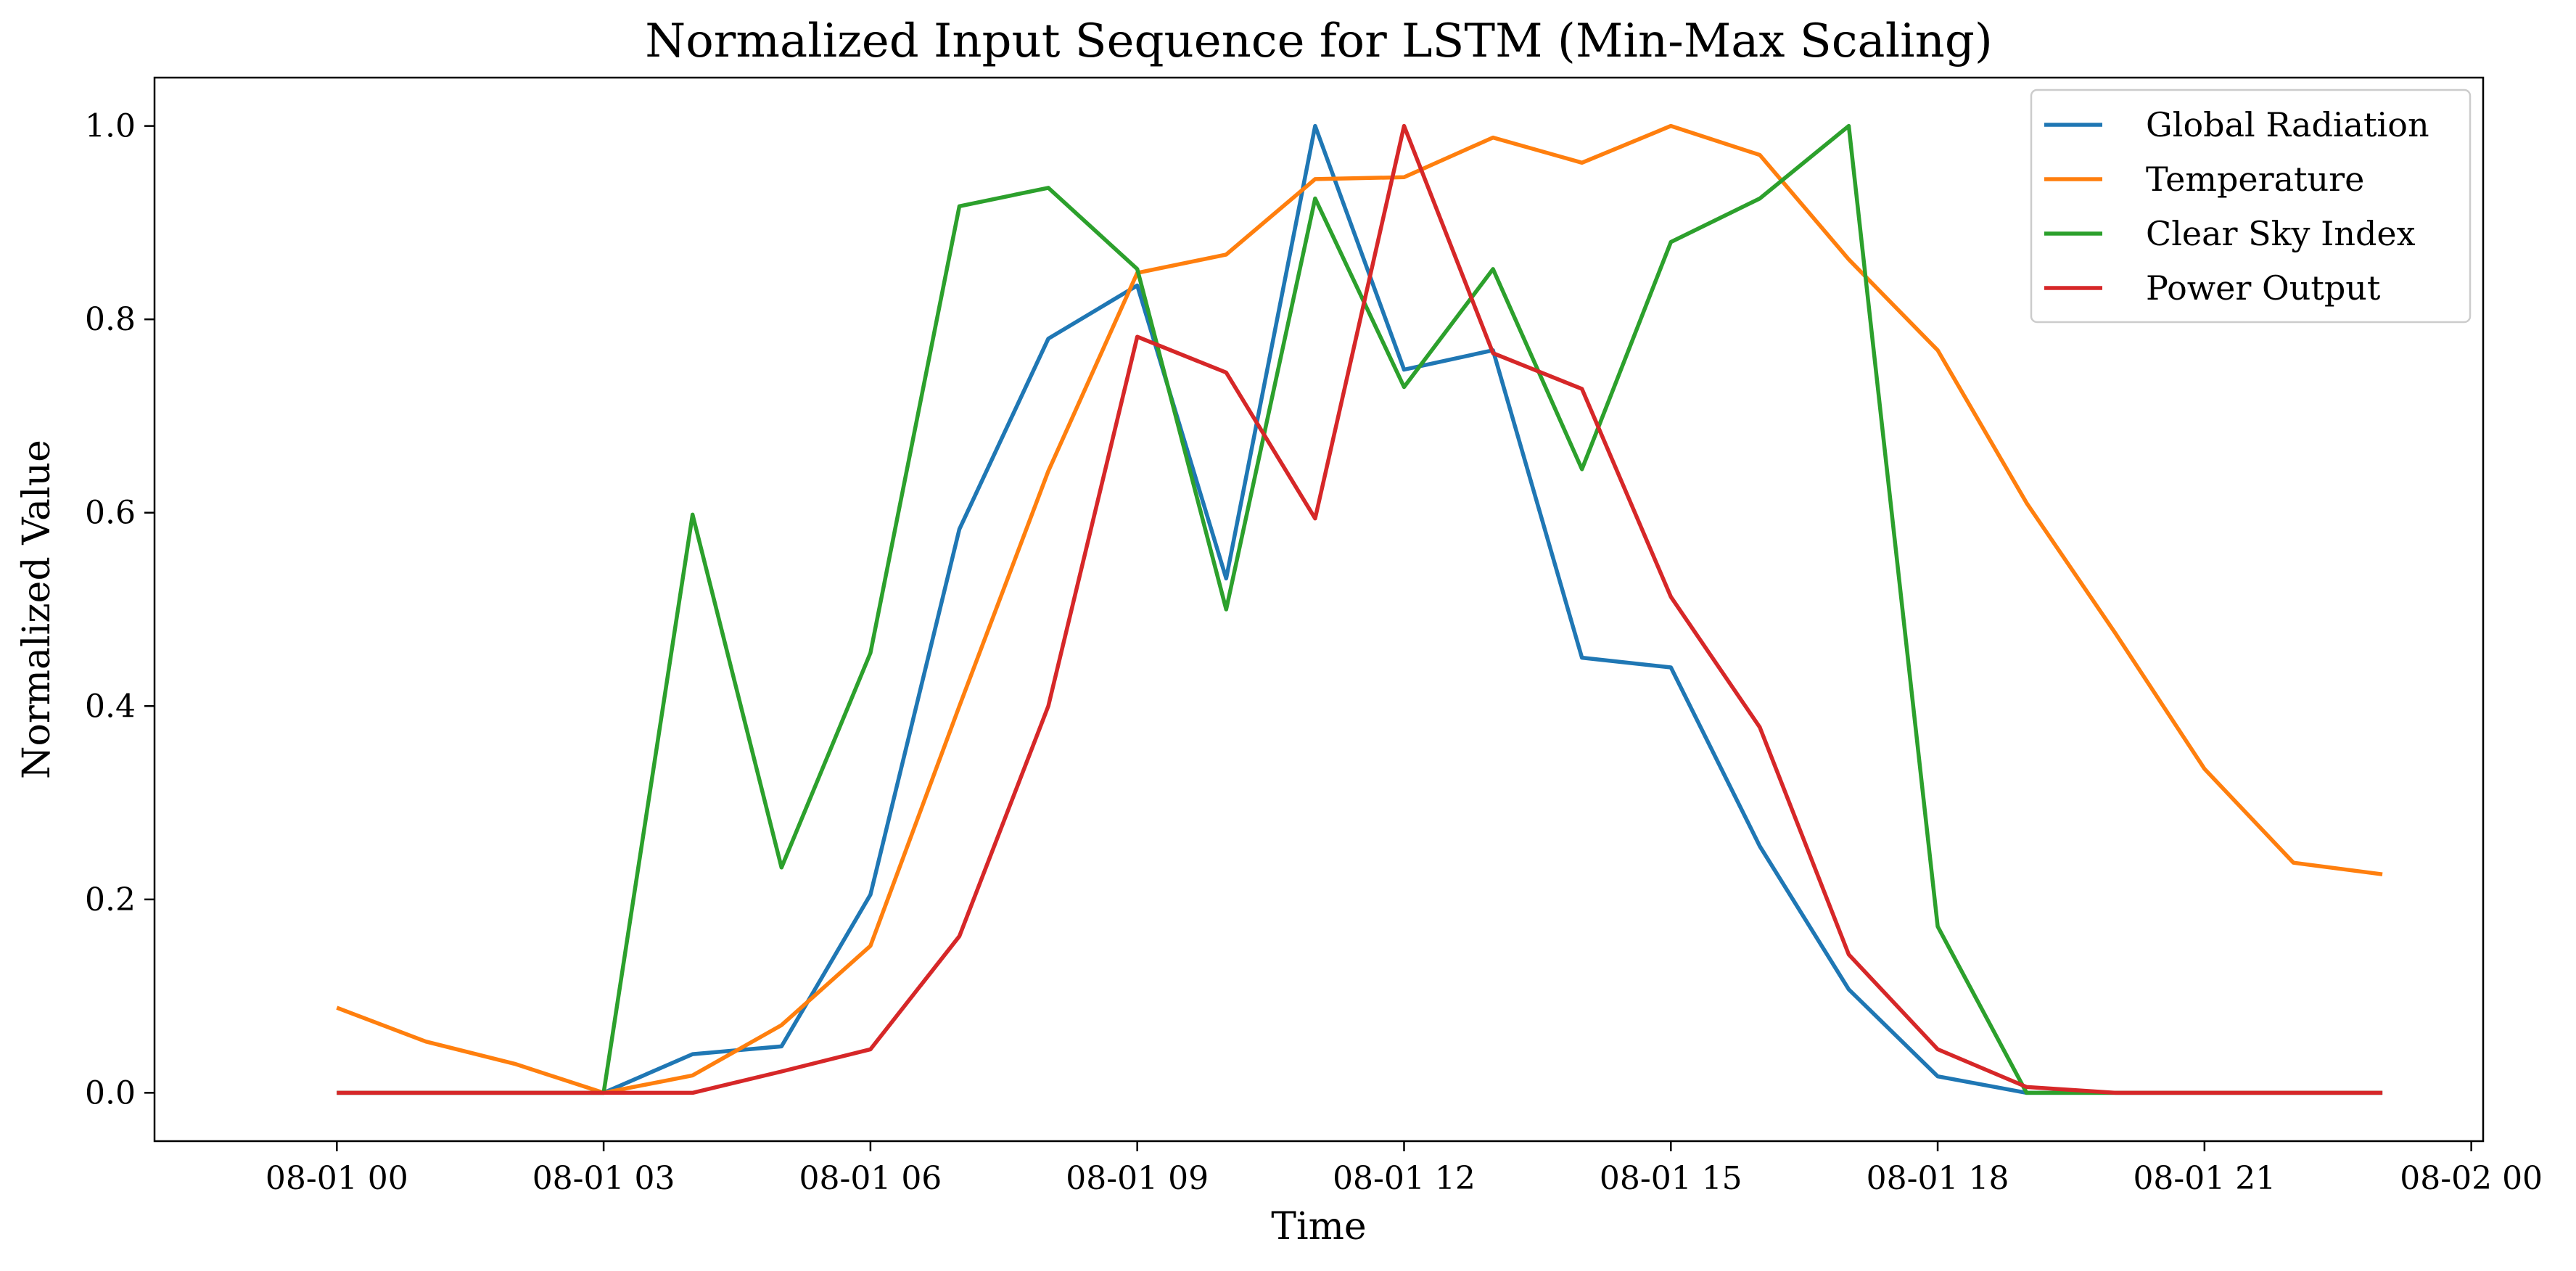  Describe the element at coordinates (111, 899) in the screenshot. I see `y-tick-label: 0.2` at that location.